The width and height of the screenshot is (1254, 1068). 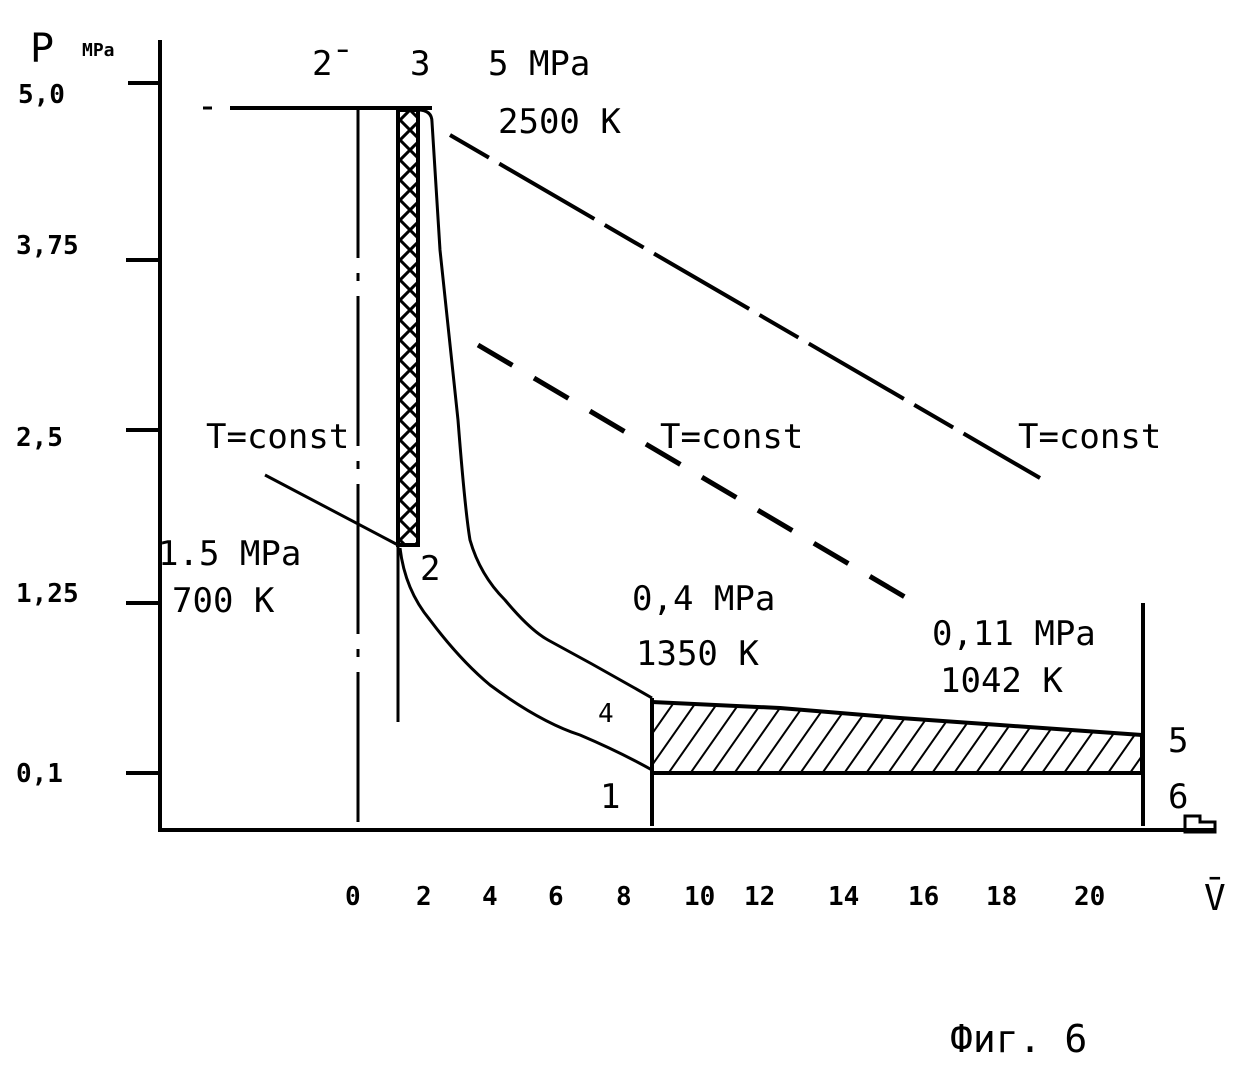 I want to click on point-label: 6, so click(x=1178, y=797).